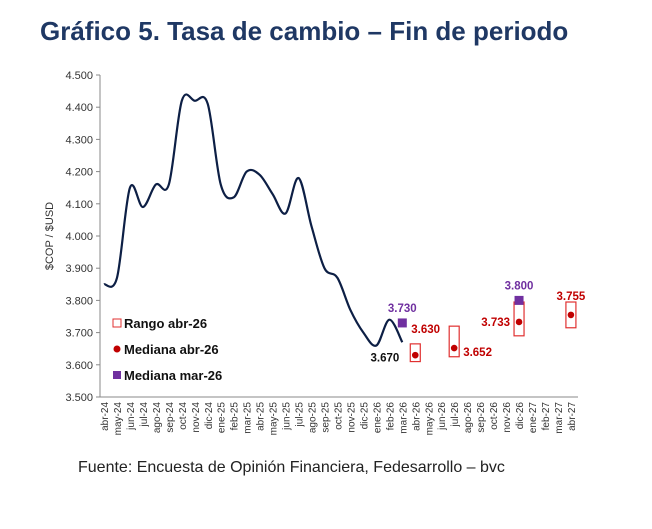  I want to click on x-tick-label: oct-26, so click(494, 416).